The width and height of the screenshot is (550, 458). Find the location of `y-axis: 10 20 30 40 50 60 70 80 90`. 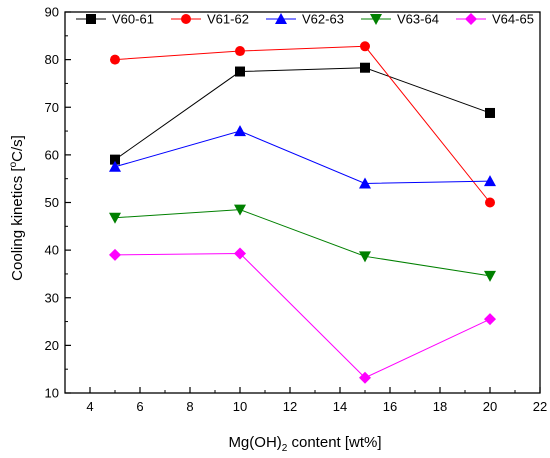

y-axis: 10 20 30 40 50 60 70 80 90 is located at coordinates (58, 203).